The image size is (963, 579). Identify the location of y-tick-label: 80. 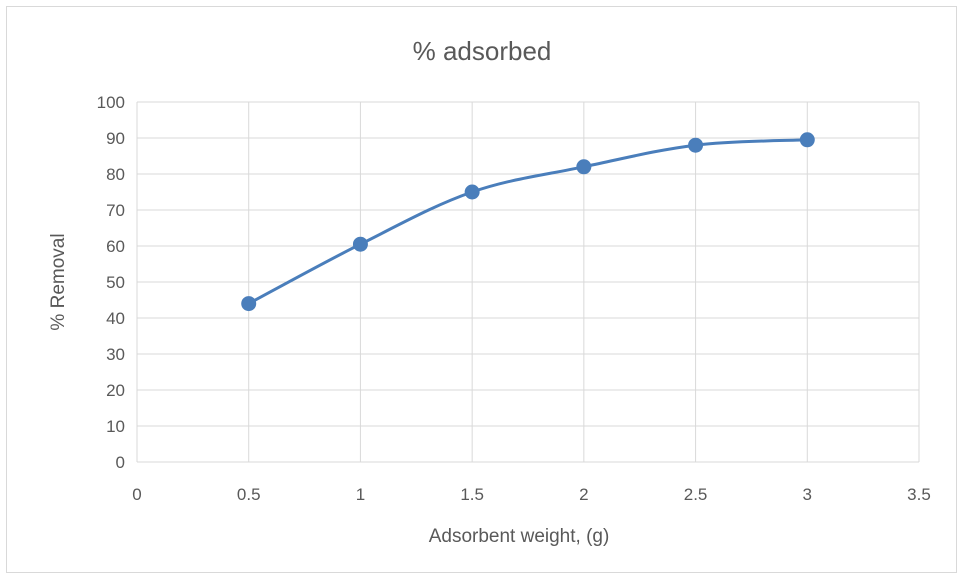
(115, 174).